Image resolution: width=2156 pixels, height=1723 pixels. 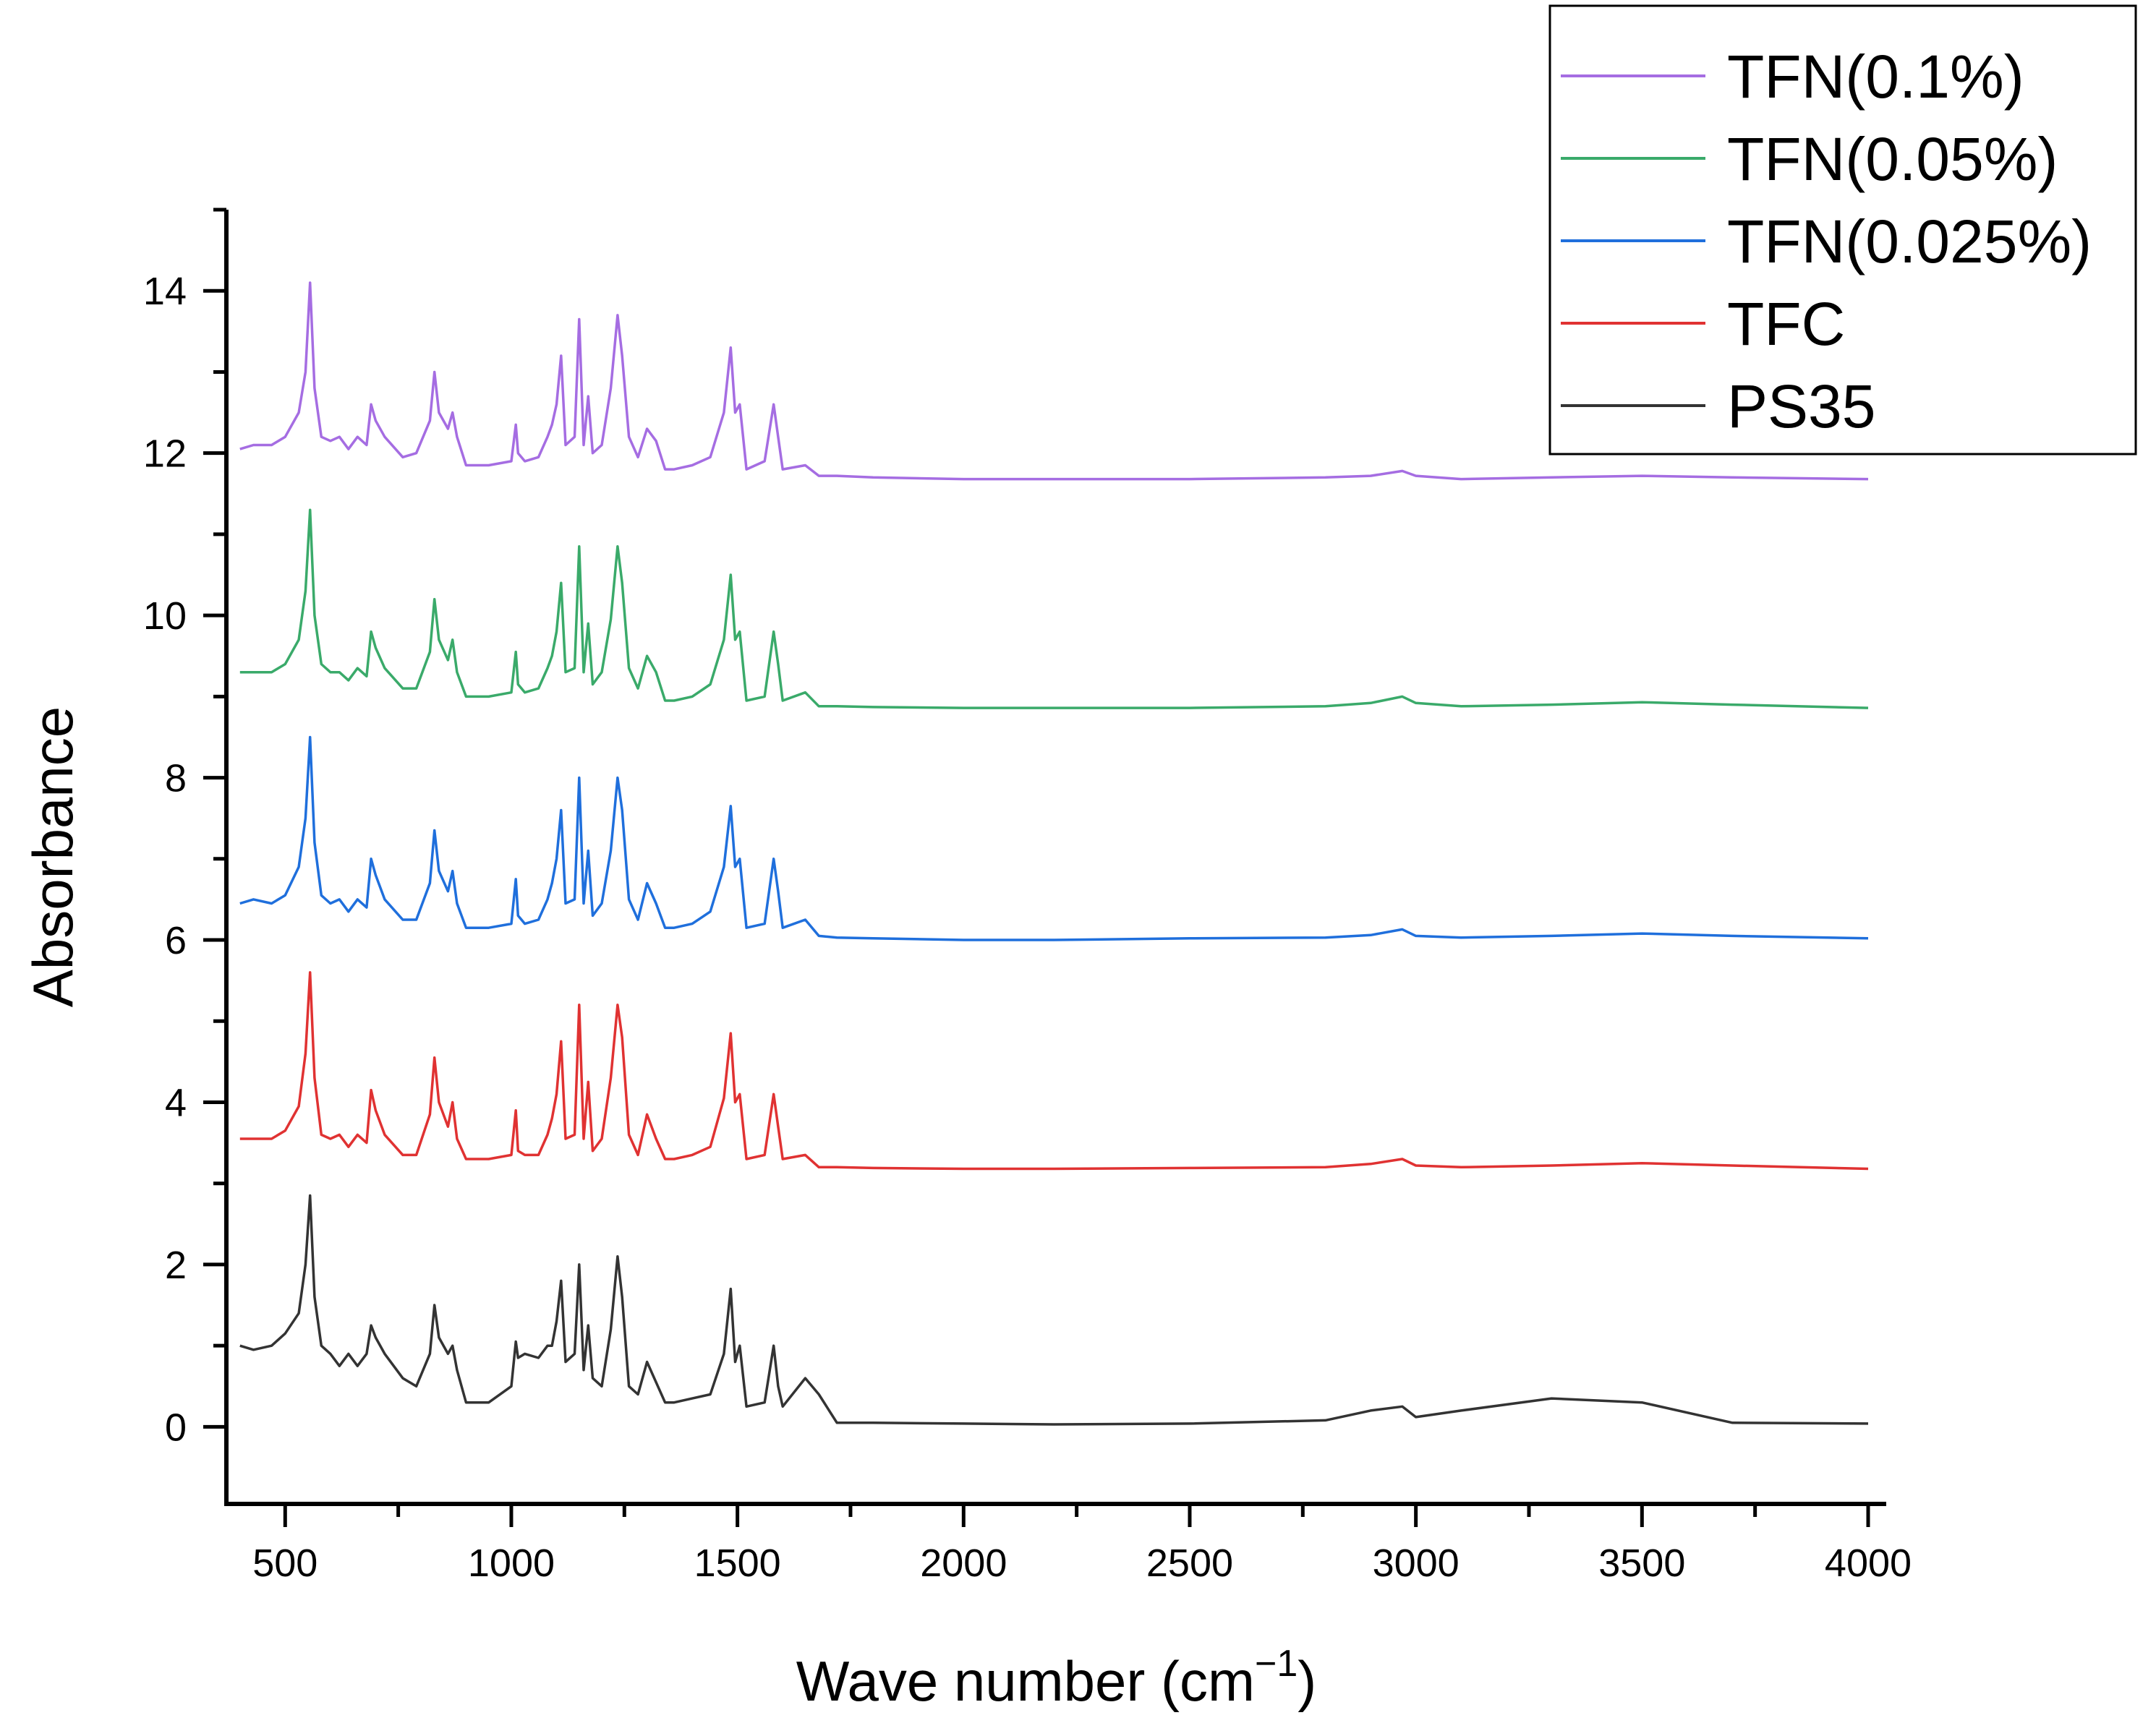 I want to click on legend: TFN(0.1%) TFN(0.05%) TFN(0.025%) TFC PS35, so click(x=1842, y=230).